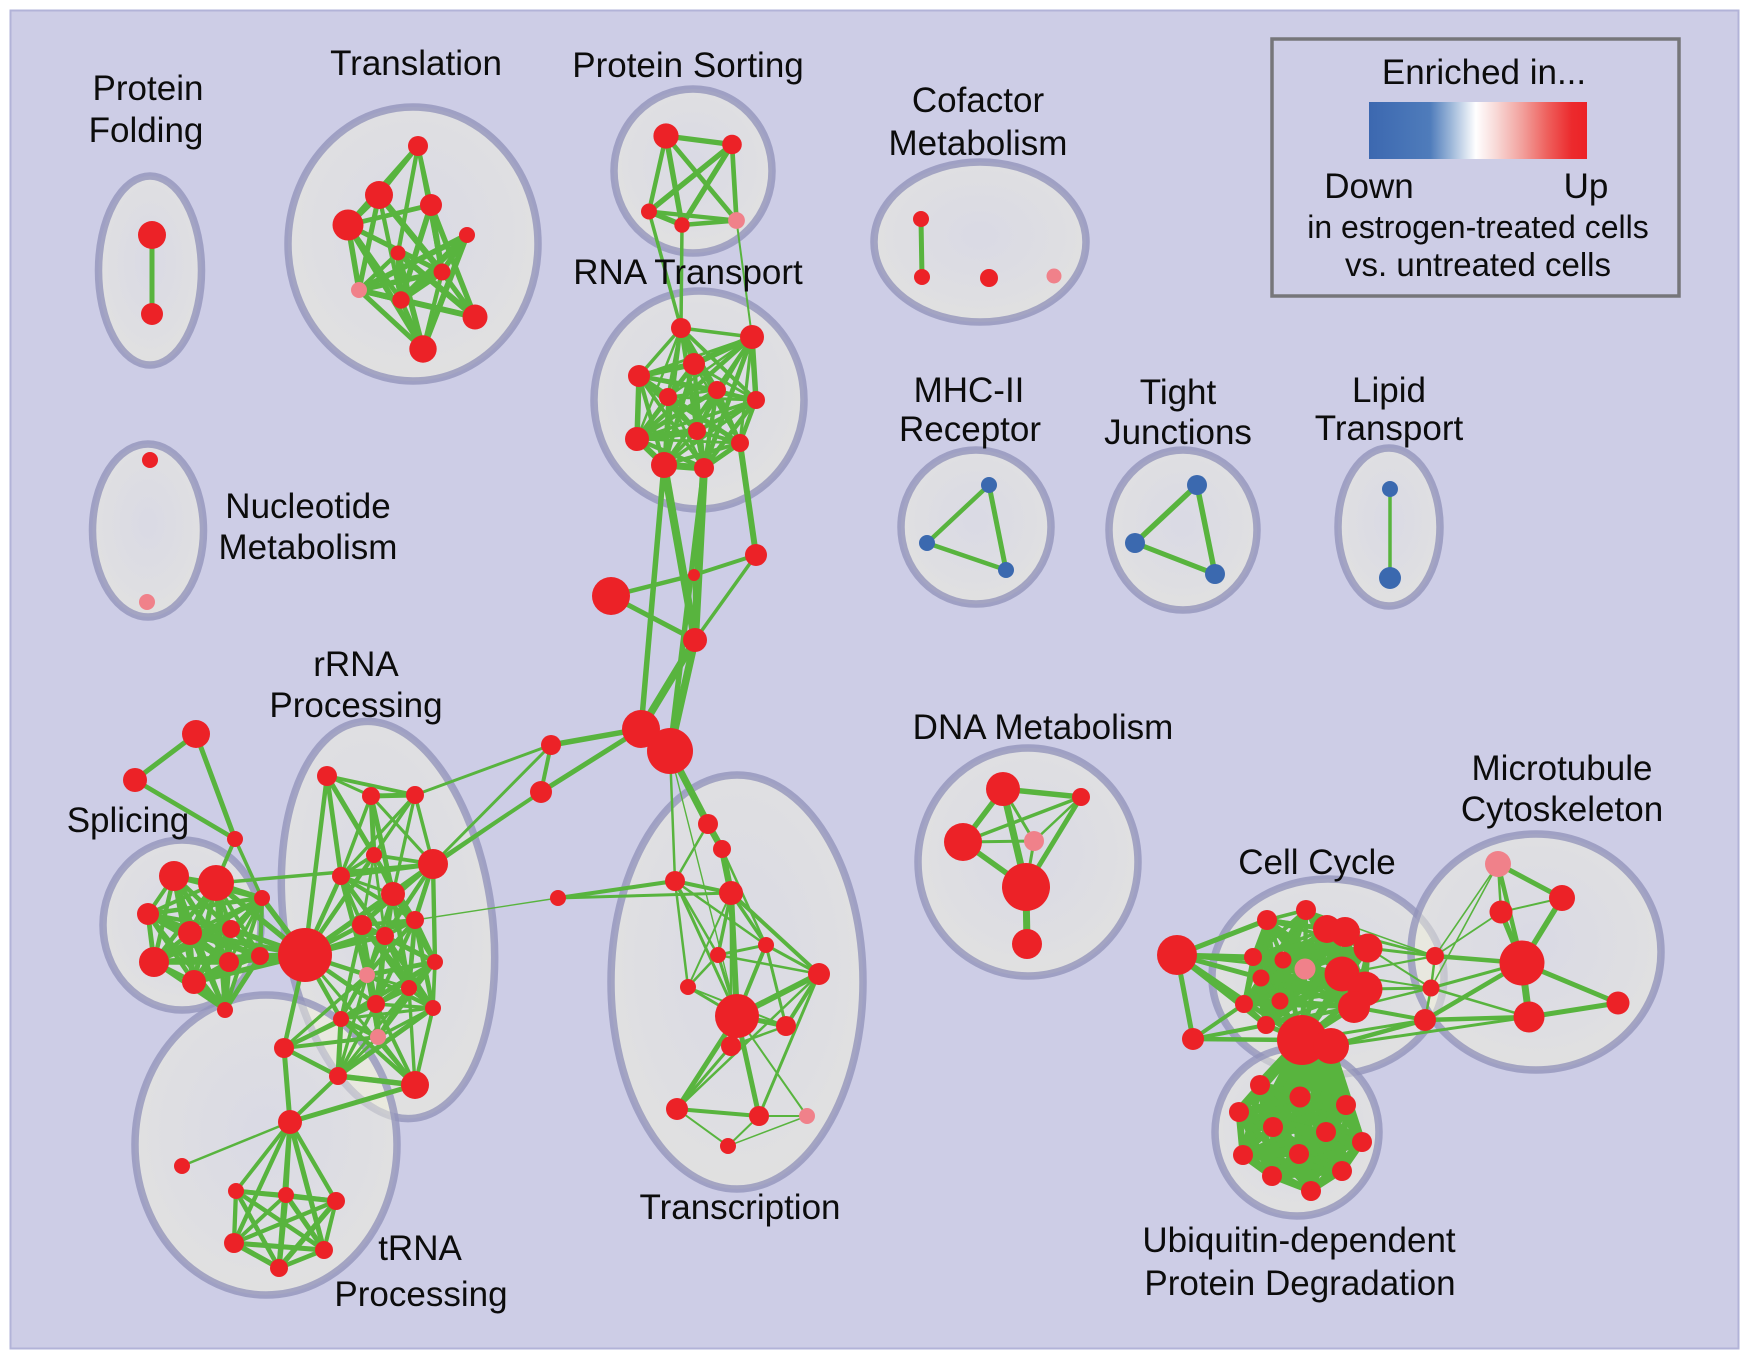 The image size is (1750, 1360). What do you see at coordinates (1317, 862) in the screenshot?
I see `svg-text: Cell Cycle` at bounding box center [1317, 862].